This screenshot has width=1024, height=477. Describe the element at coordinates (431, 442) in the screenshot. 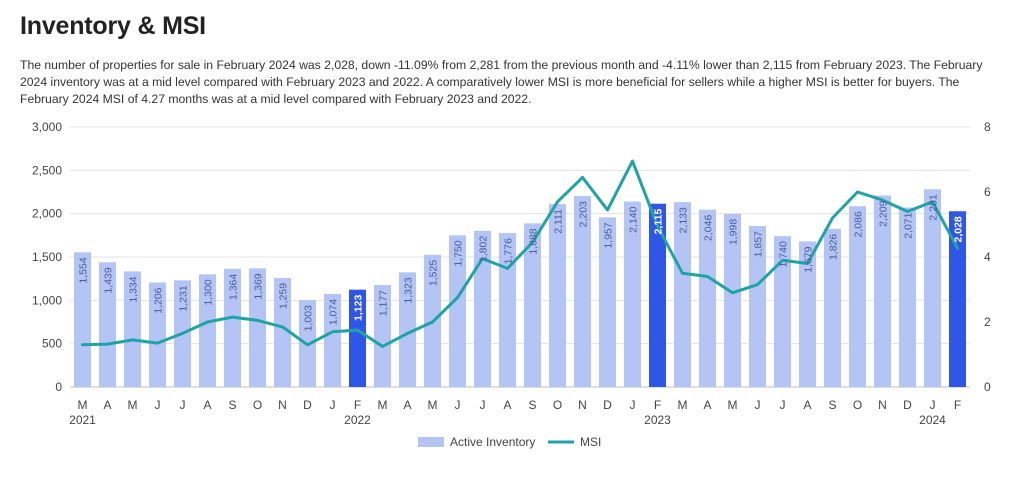

I see `legend-swatch-inventory` at that location.